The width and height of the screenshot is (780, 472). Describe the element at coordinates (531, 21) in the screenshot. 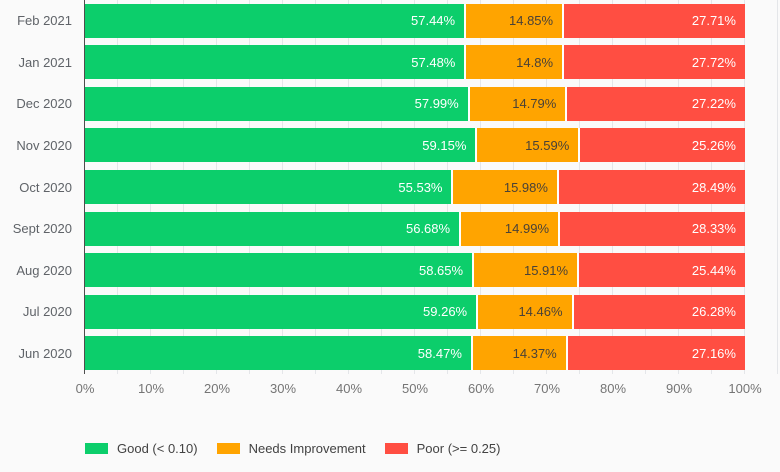

I see `segment-value-label: 14.85%` at that location.